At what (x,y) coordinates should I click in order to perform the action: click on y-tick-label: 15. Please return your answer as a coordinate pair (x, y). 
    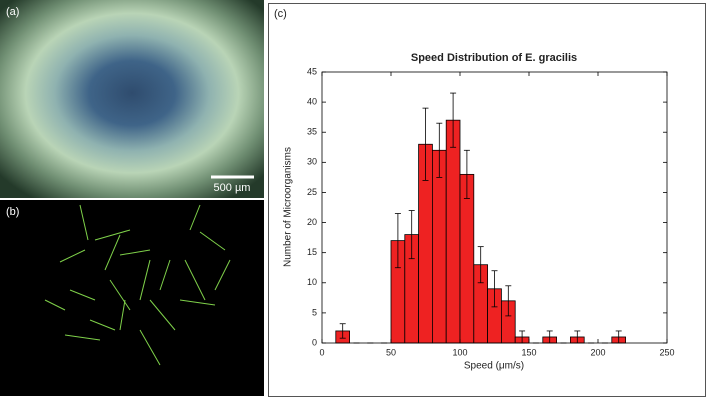
    Looking at the image, I should click on (312, 252).